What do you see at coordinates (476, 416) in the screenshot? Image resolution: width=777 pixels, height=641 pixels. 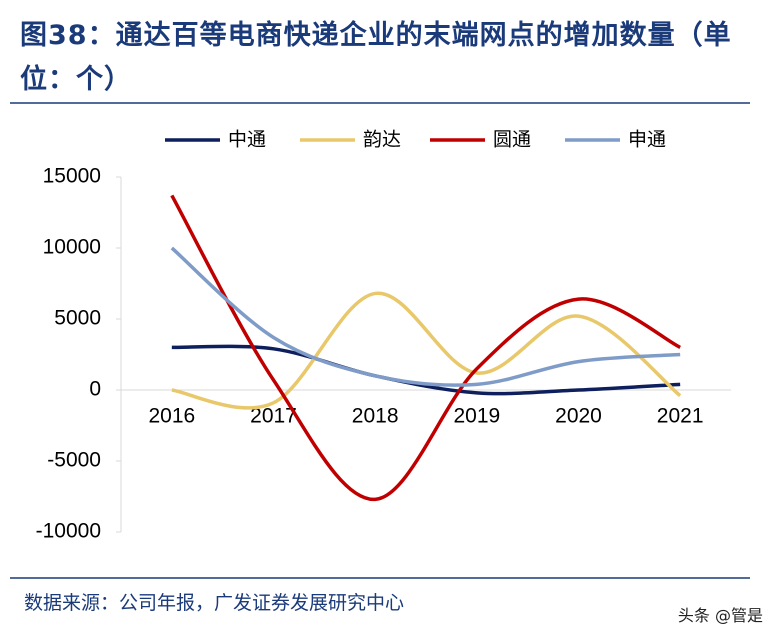 I see `x-tick-label: 2019` at bounding box center [476, 416].